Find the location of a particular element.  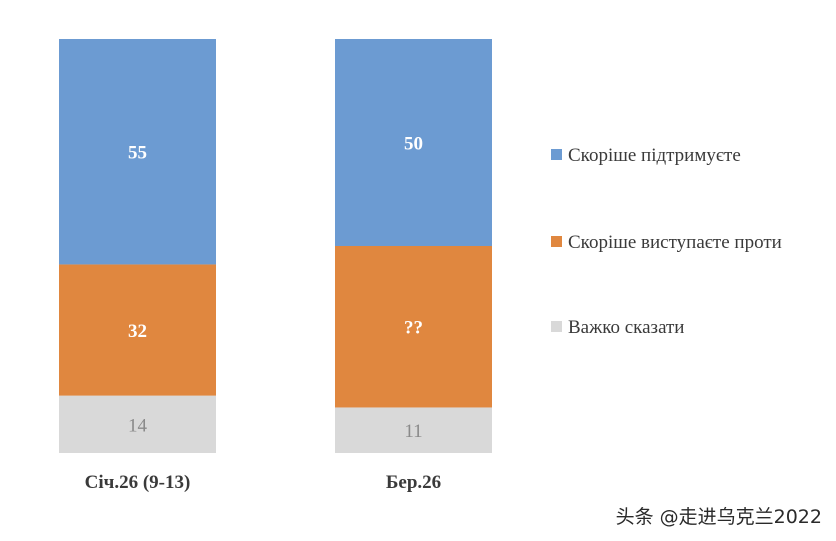

watermark: 头条 @走进乌克兰2022 is located at coordinates (718, 517).